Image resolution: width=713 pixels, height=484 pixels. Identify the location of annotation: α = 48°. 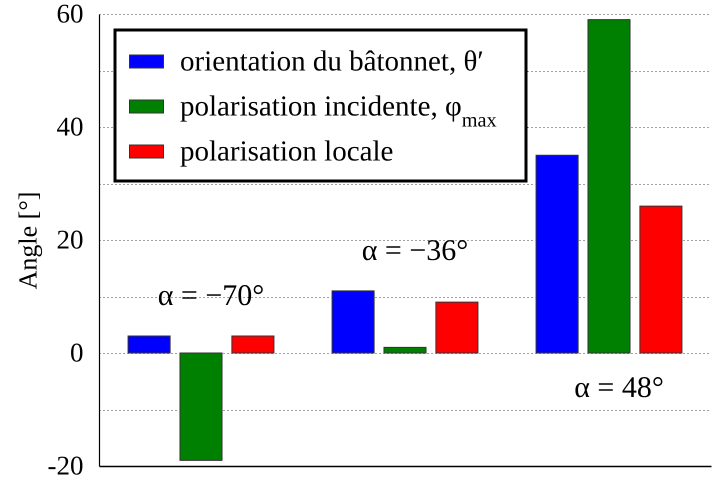
(619, 387).